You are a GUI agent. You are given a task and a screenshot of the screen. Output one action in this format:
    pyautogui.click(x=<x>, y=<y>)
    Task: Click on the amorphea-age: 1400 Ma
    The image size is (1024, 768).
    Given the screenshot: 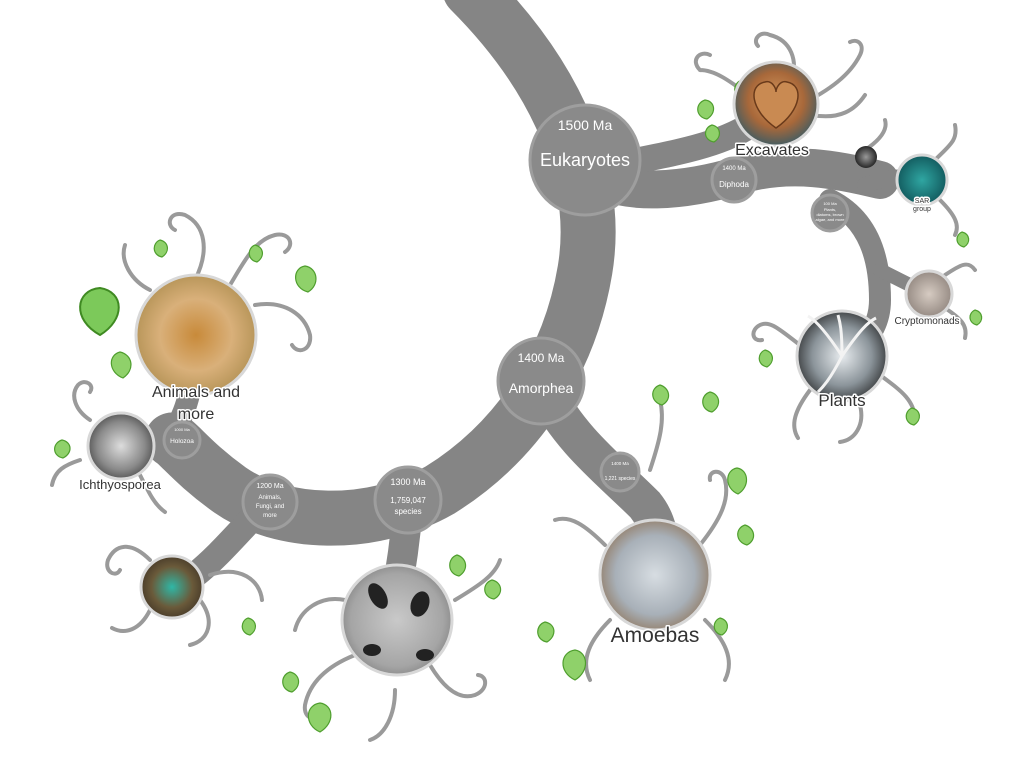 What is the action you would take?
    pyautogui.click(x=541, y=358)
    